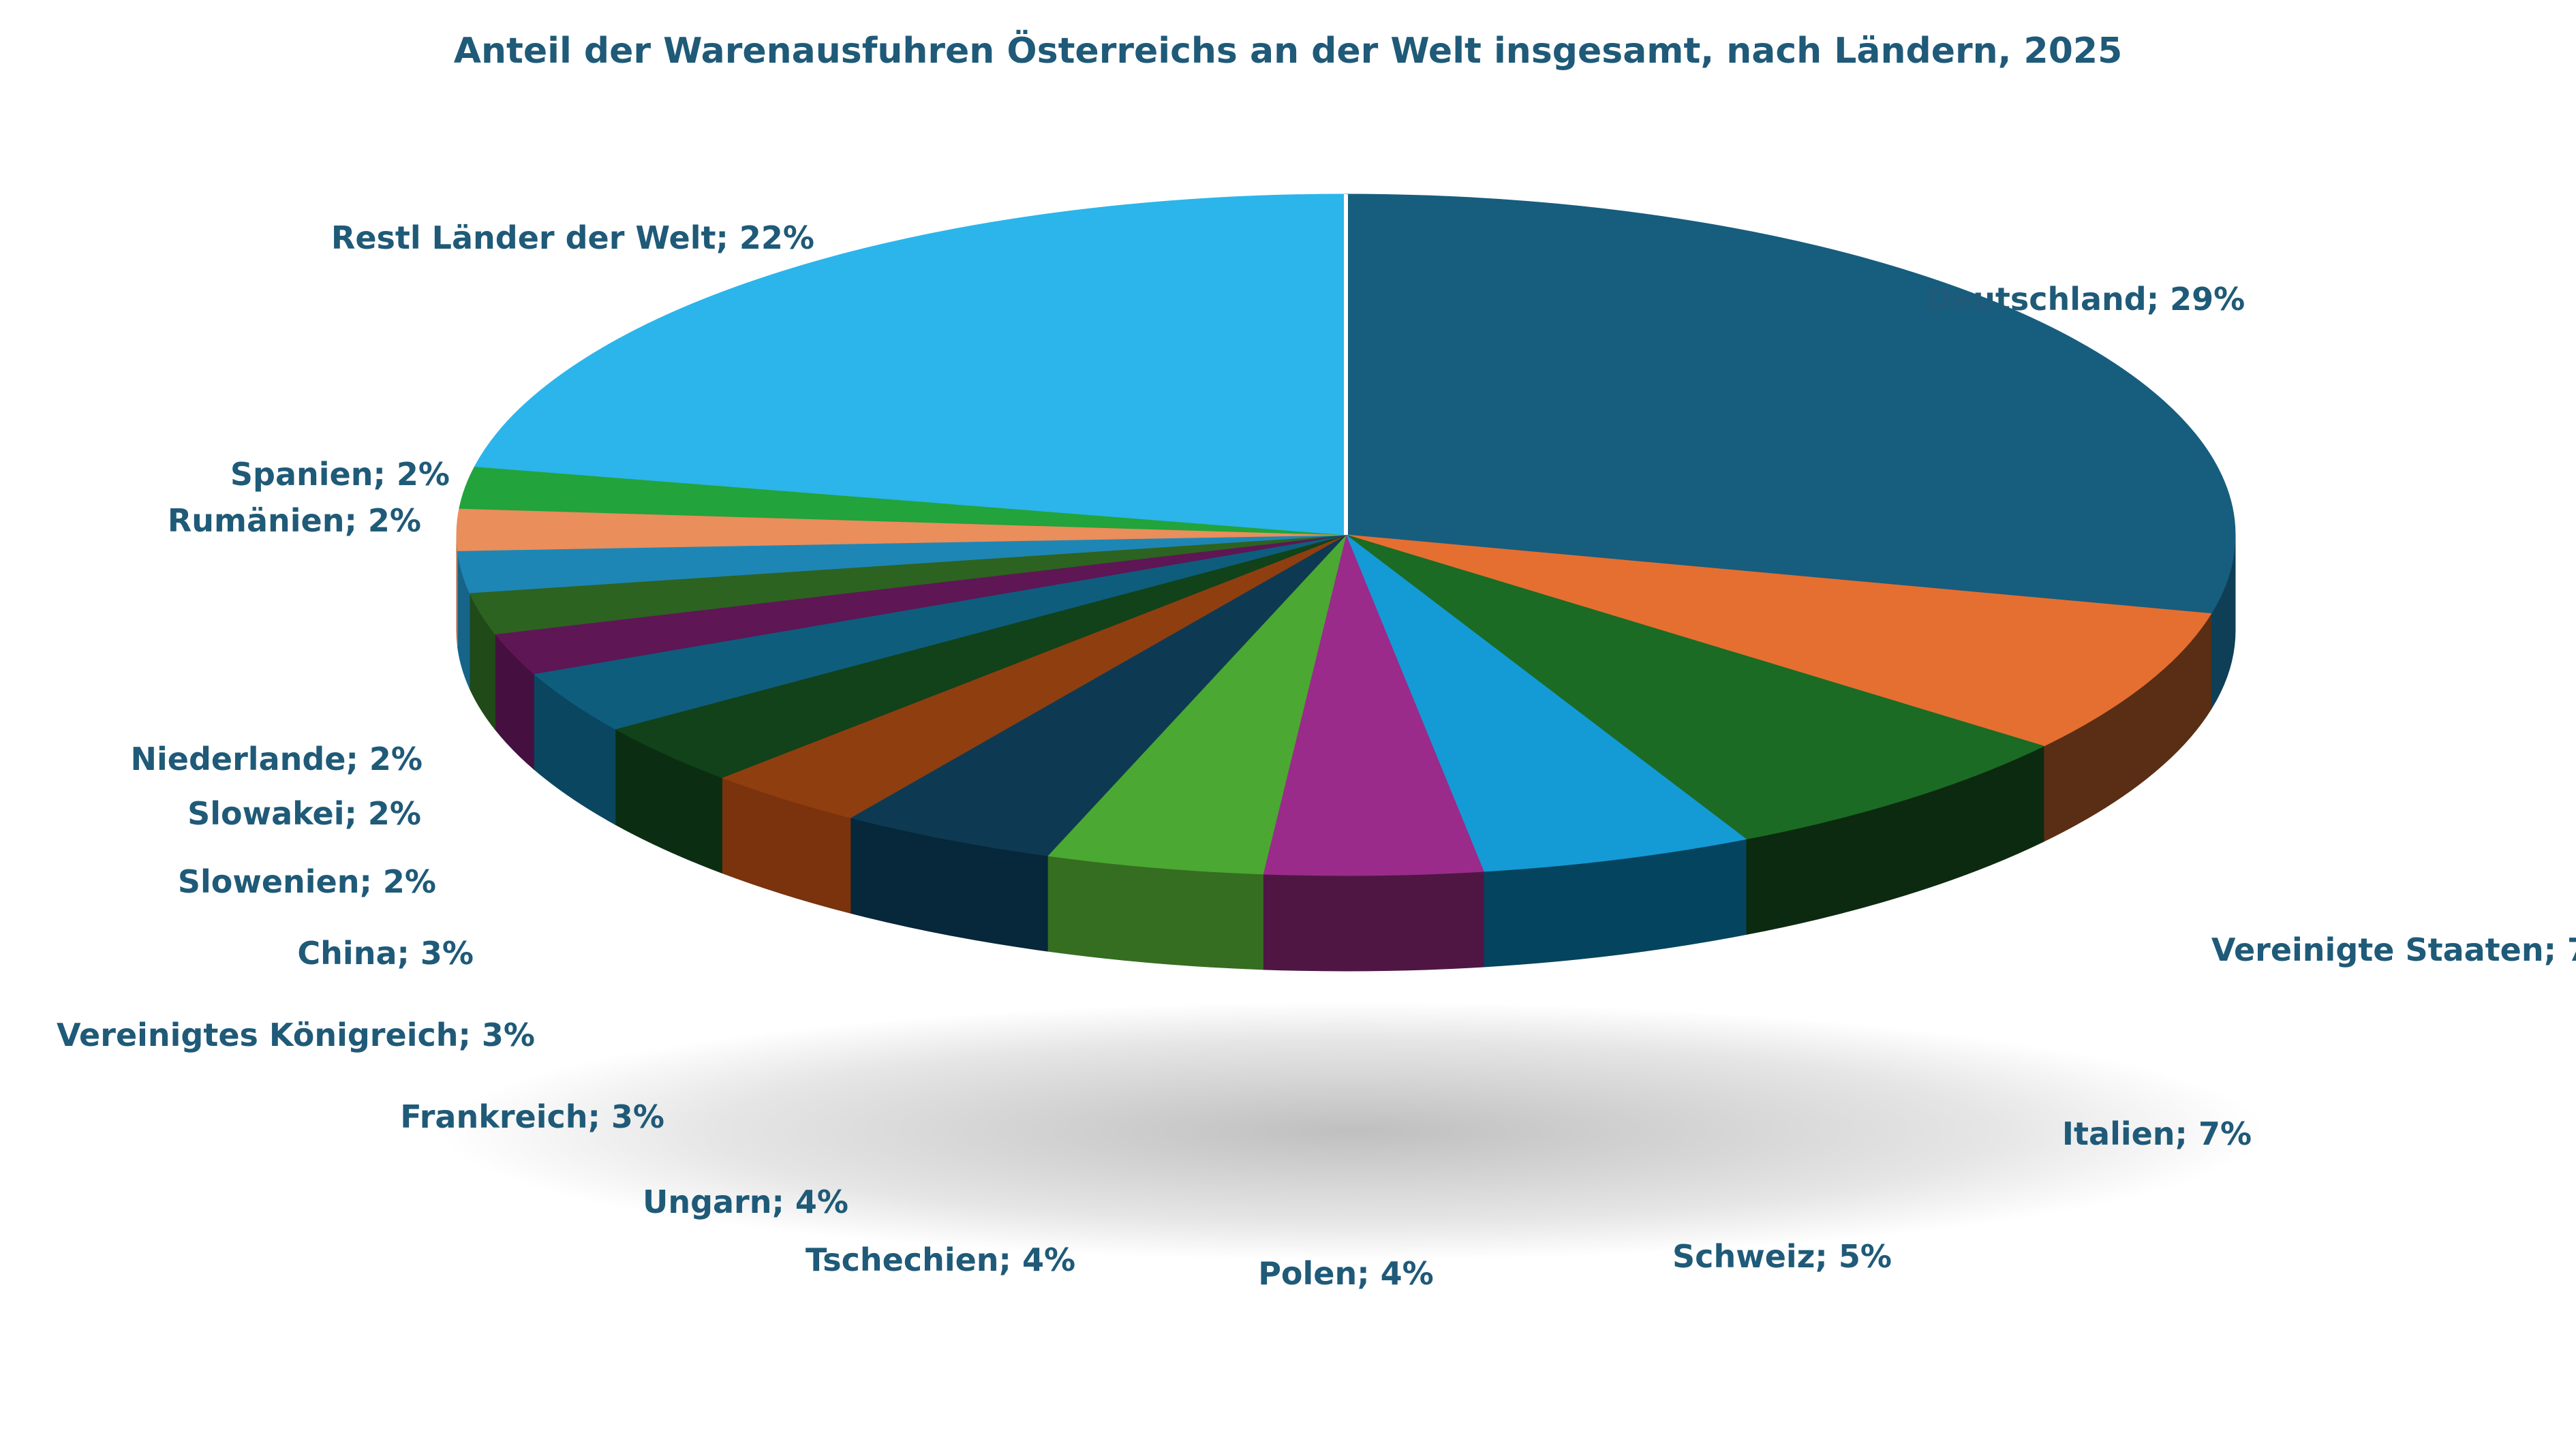 Image resolution: width=2576 pixels, height=1437 pixels. Describe the element at coordinates (385, 954) in the screenshot. I see `slice-label-china: China; 3%` at that location.